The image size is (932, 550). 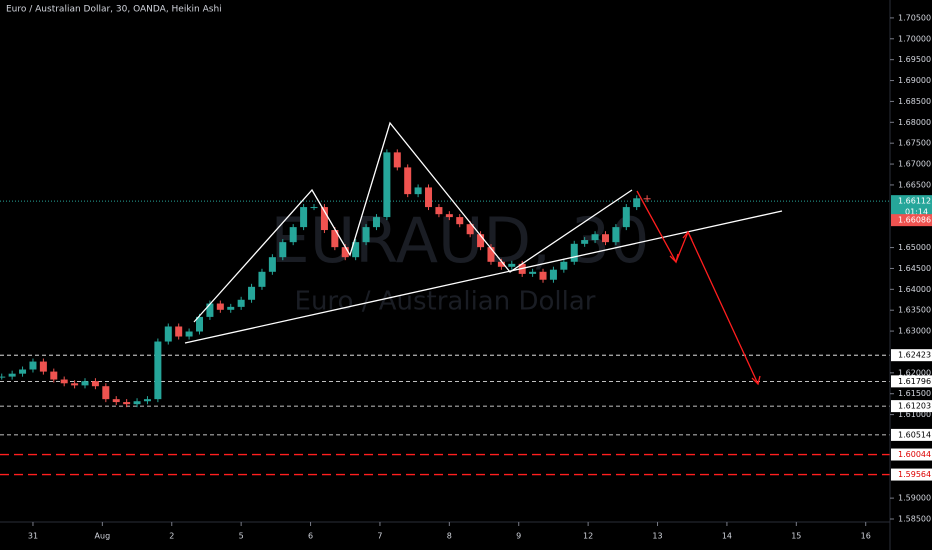 What do you see at coordinates (914, 201) in the screenshot?
I see `last-price-label: 1.66112` at bounding box center [914, 201].